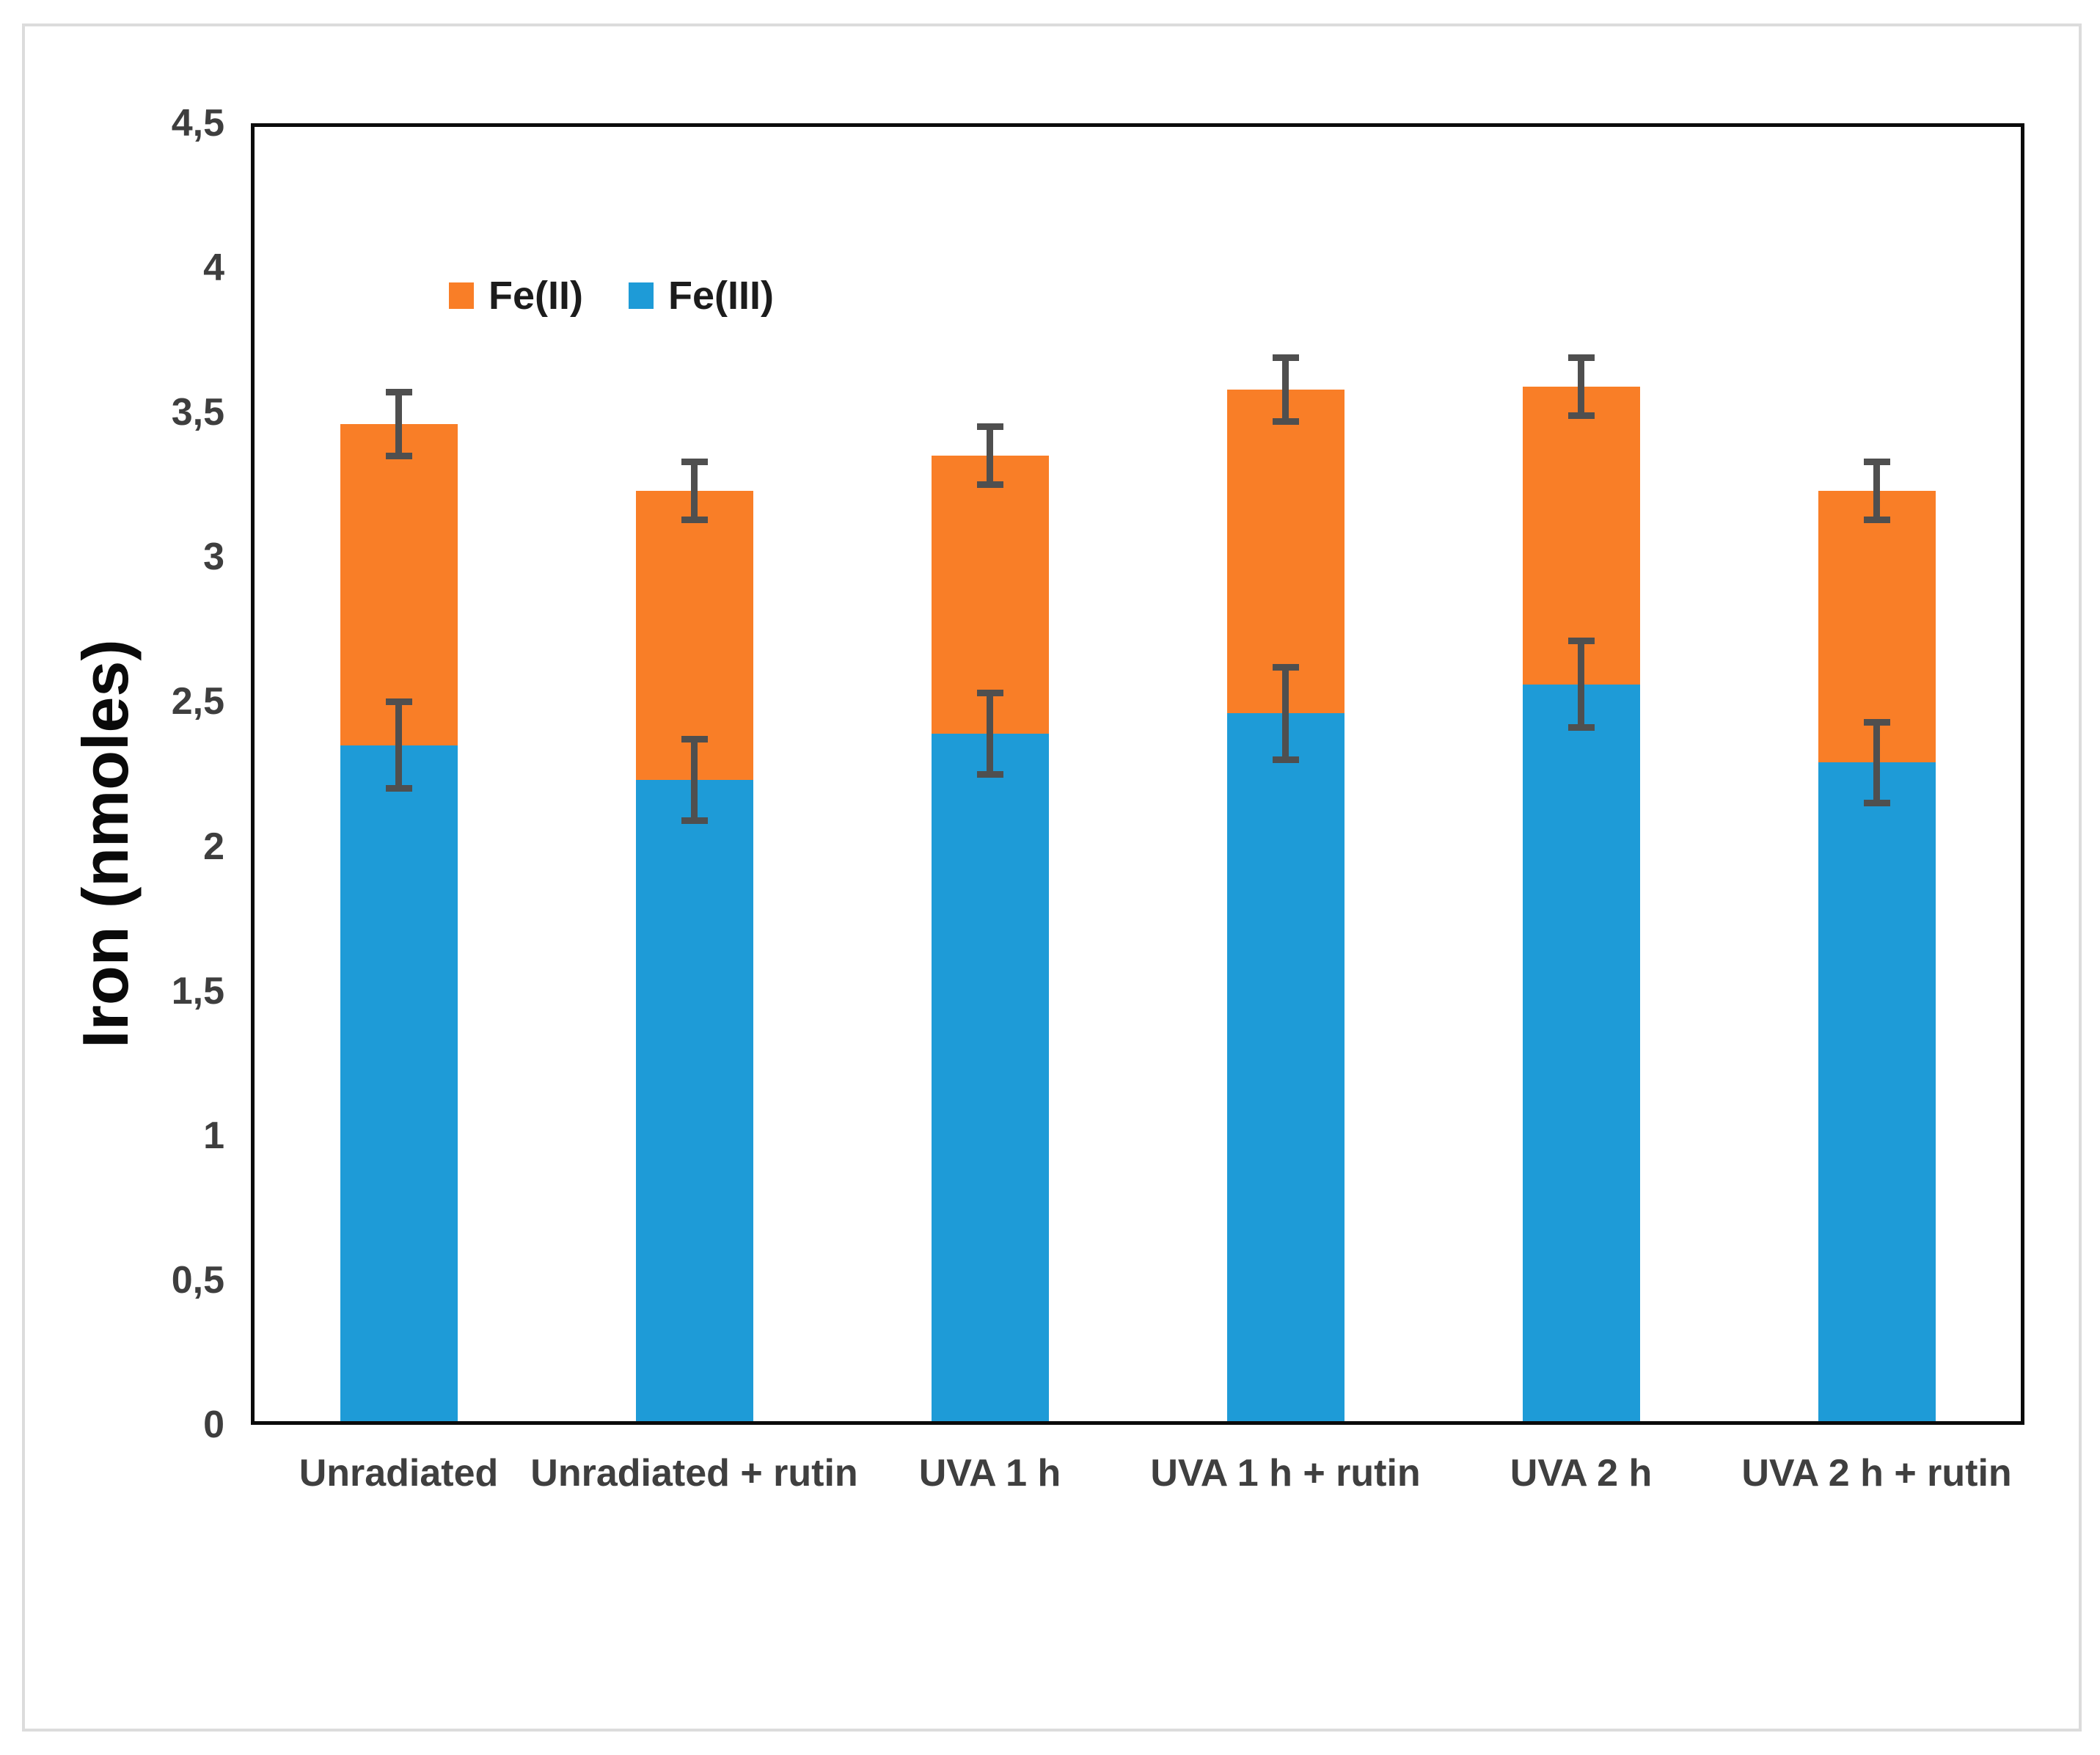 This screenshot has height=1755, width=2100. What do you see at coordinates (611, 295) in the screenshot?
I see `legend: Fe(II) Fe(III)` at bounding box center [611, 295].